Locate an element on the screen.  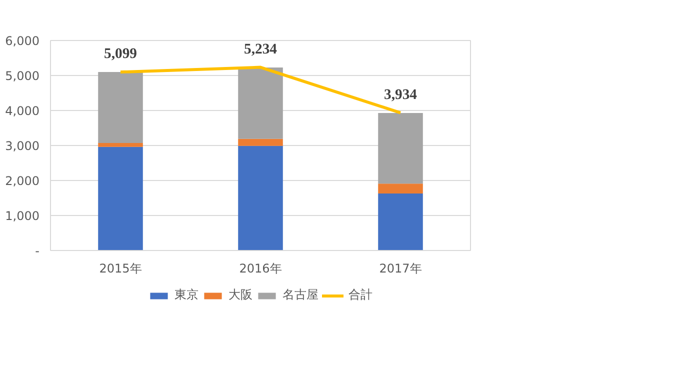
x-tick-label: 2015年 is located at coordinates (120, 269).